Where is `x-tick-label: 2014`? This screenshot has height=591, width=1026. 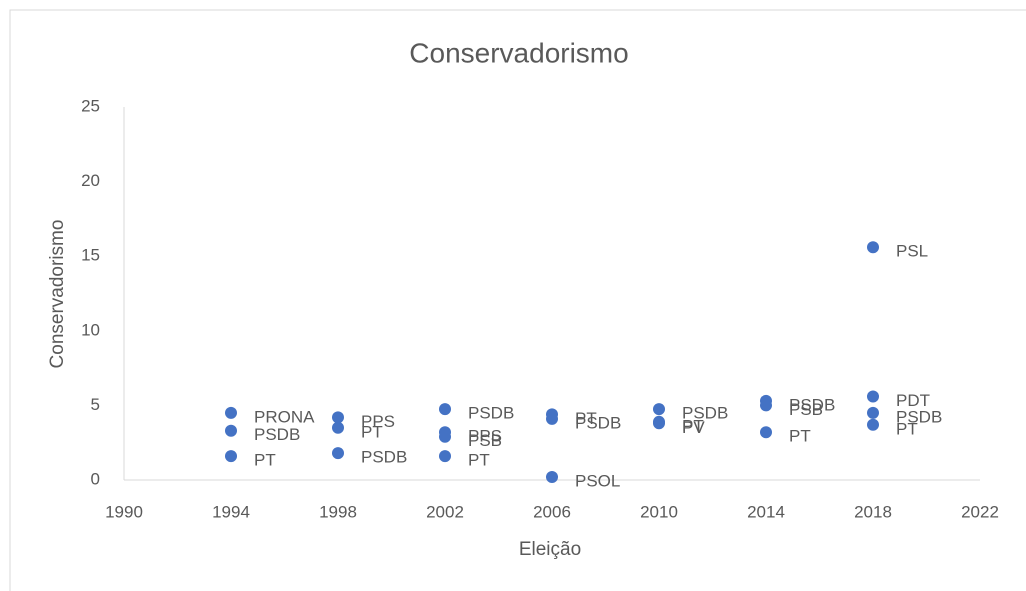 x-tick-label: 2014 is located at coordinates (766, 511).